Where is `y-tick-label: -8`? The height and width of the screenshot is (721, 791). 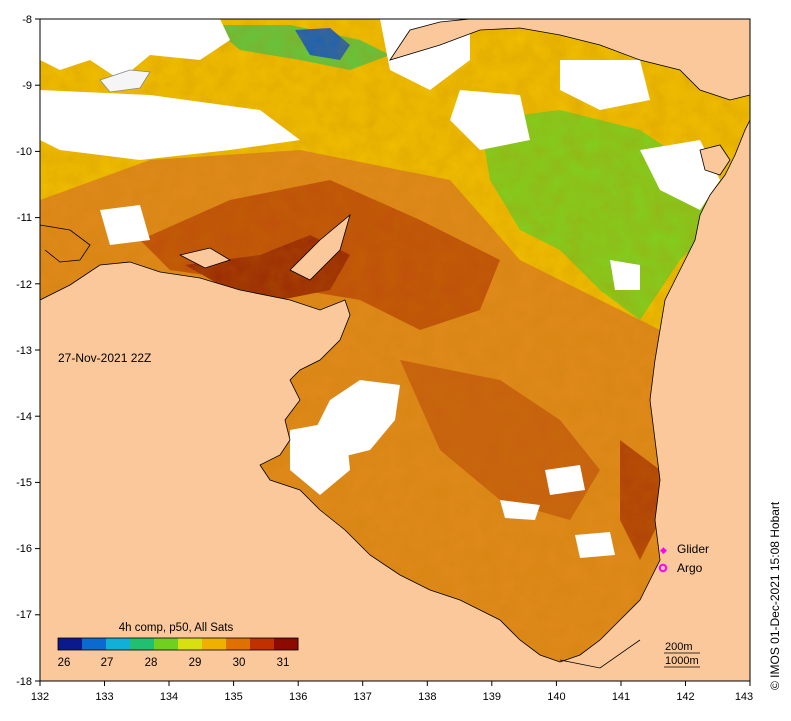
y-tick-label: -8 is located at coordinates (27, 20).